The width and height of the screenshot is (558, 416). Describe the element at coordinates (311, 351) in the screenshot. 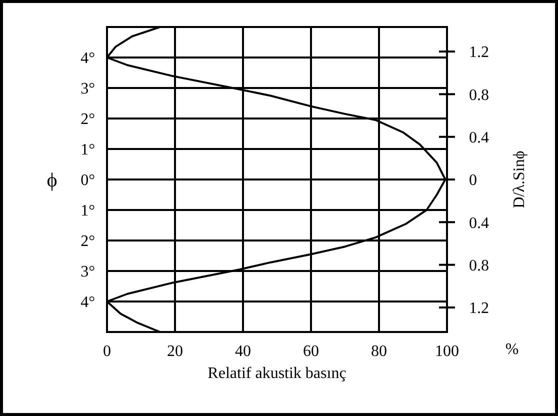

I see `x-tick-label: 60` at that location.